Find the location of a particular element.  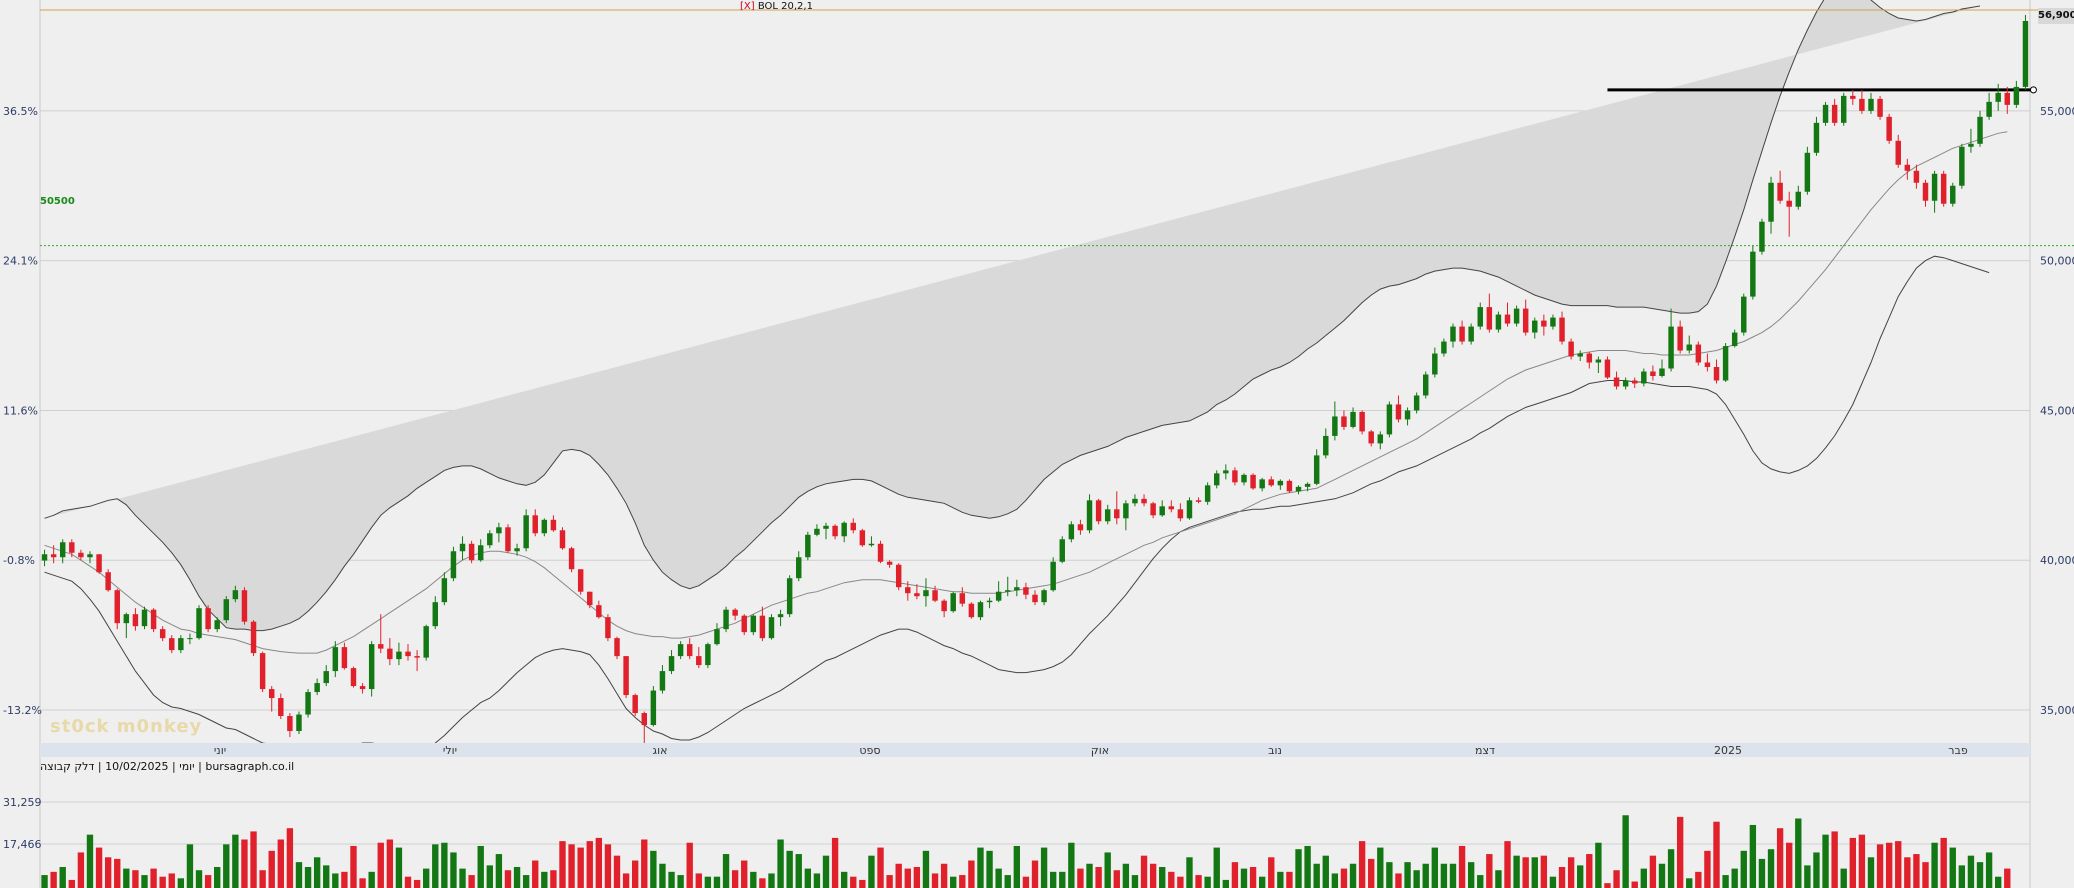

indicator-label: [X] BOL 20,2,1 is located at coordinates (776, 6).